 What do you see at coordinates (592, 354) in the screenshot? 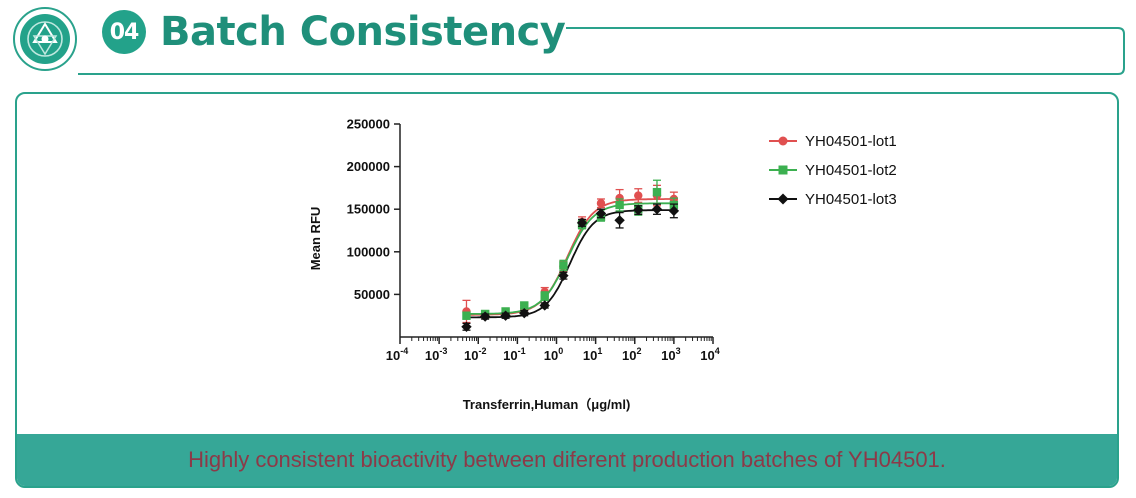
I see `x-tick-label: 10¹` at bounding box center [592, 354].